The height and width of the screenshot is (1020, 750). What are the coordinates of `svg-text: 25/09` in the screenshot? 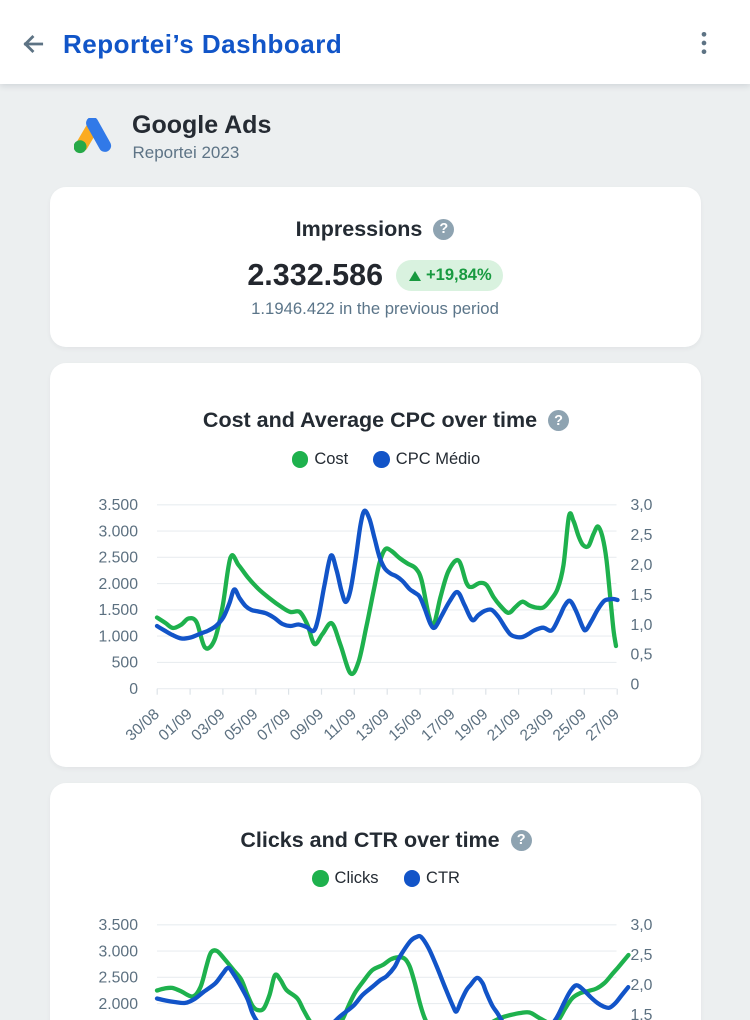 It's located at (569, 725).